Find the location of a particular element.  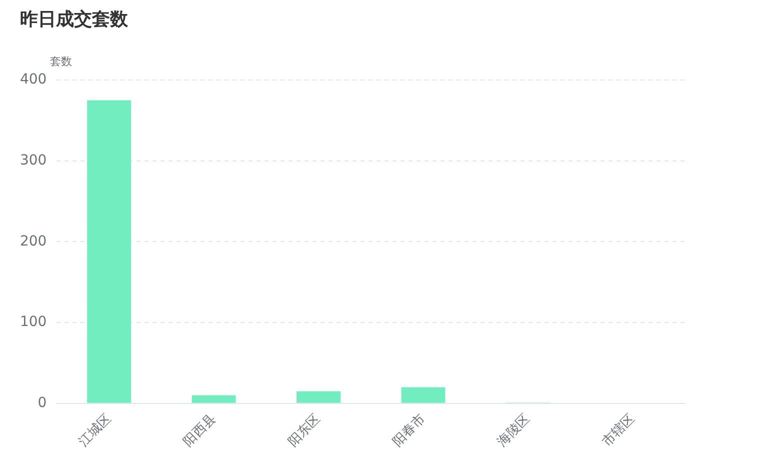

y-tick-label: 100 is located at coordinates (33, 322).